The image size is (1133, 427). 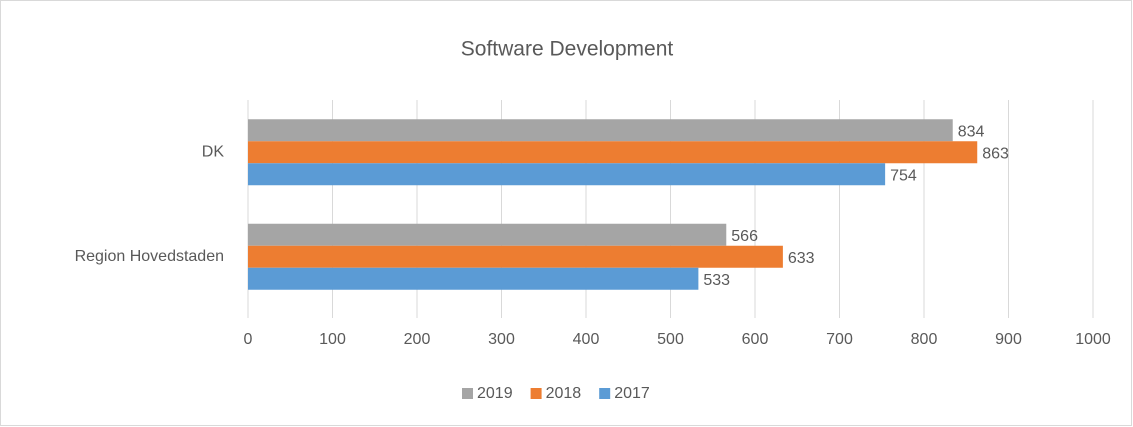 What do you see at coordinates (248, 339) in the screenshot?
I see `x-tick-label: 0` at bounding box center [248, 339].